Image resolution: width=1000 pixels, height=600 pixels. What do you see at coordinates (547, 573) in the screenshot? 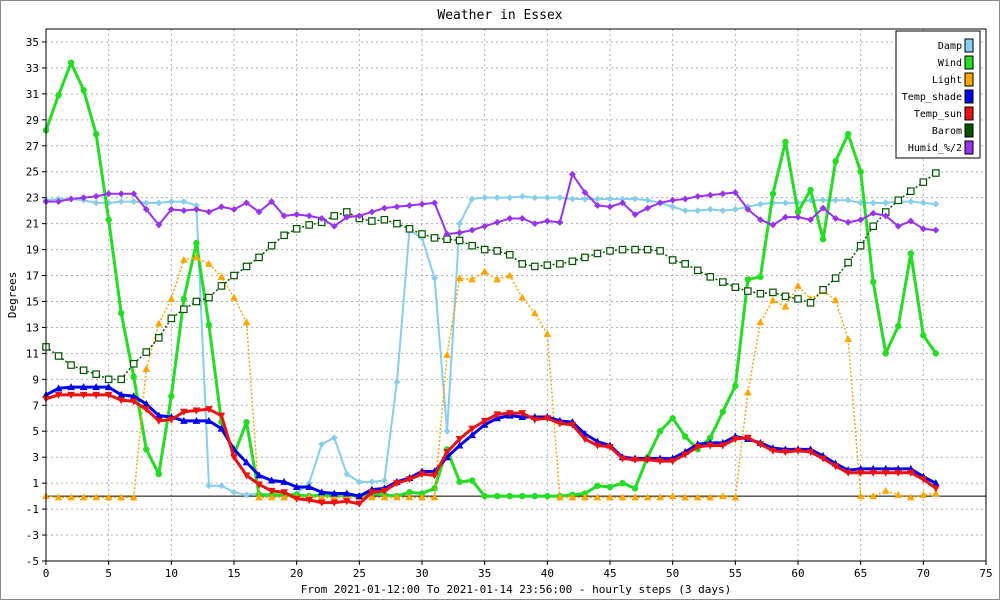
I see `x-tick-label: 40` at bounding box center [547, 573].